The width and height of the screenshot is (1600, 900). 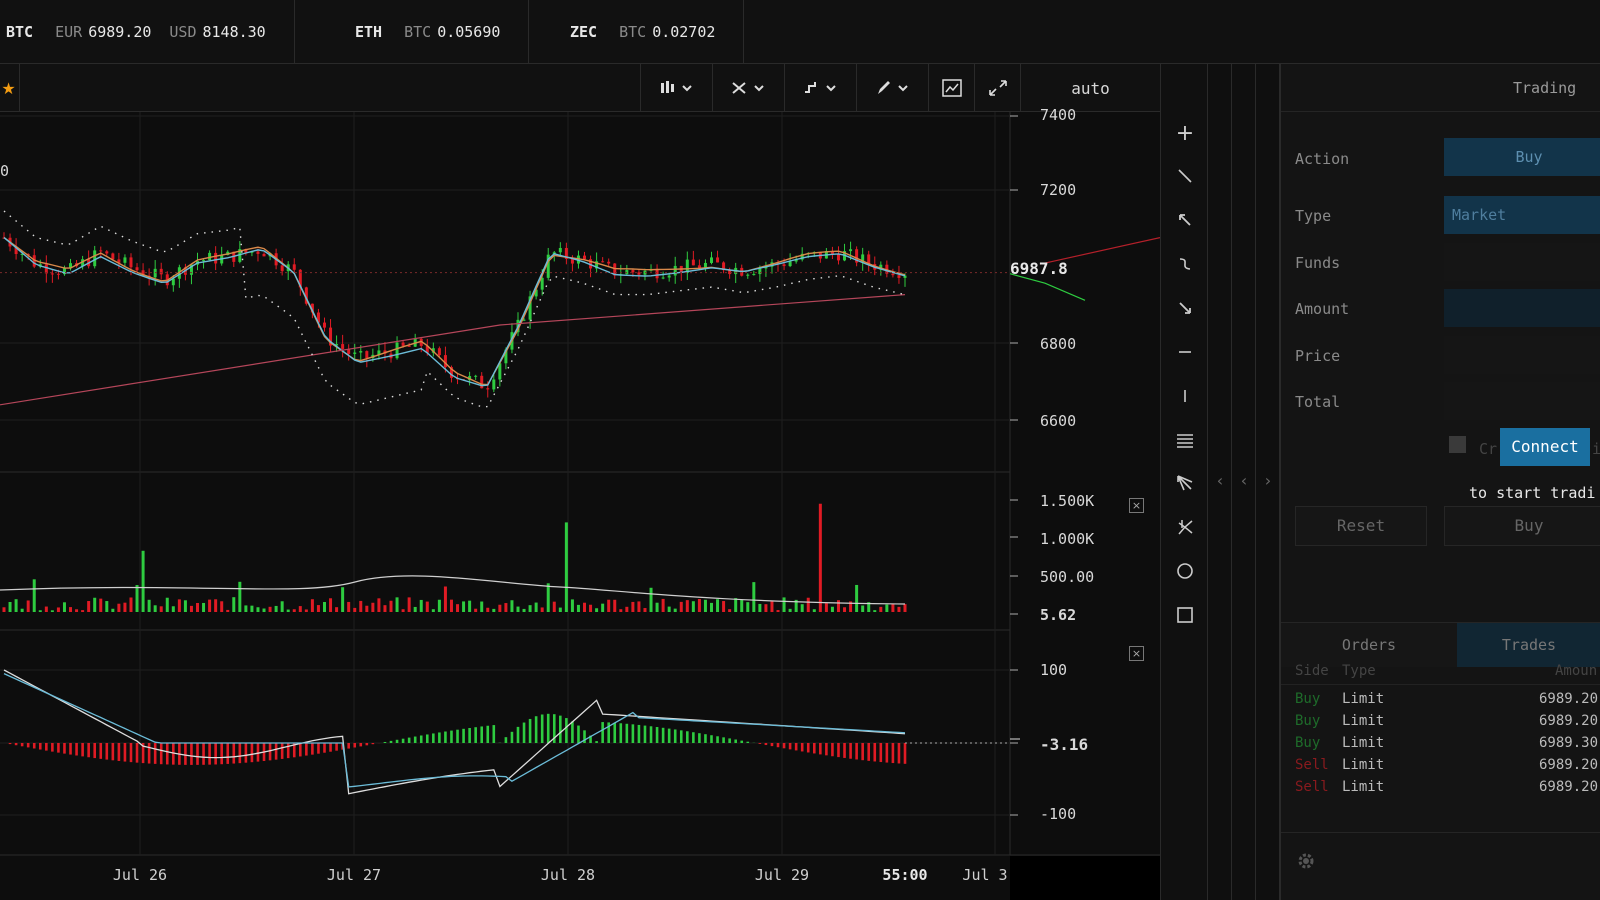 What do you see at coordinates (1457, 444) in the screenshot?
I see `checkbox` at bounding box center [1457, 444].